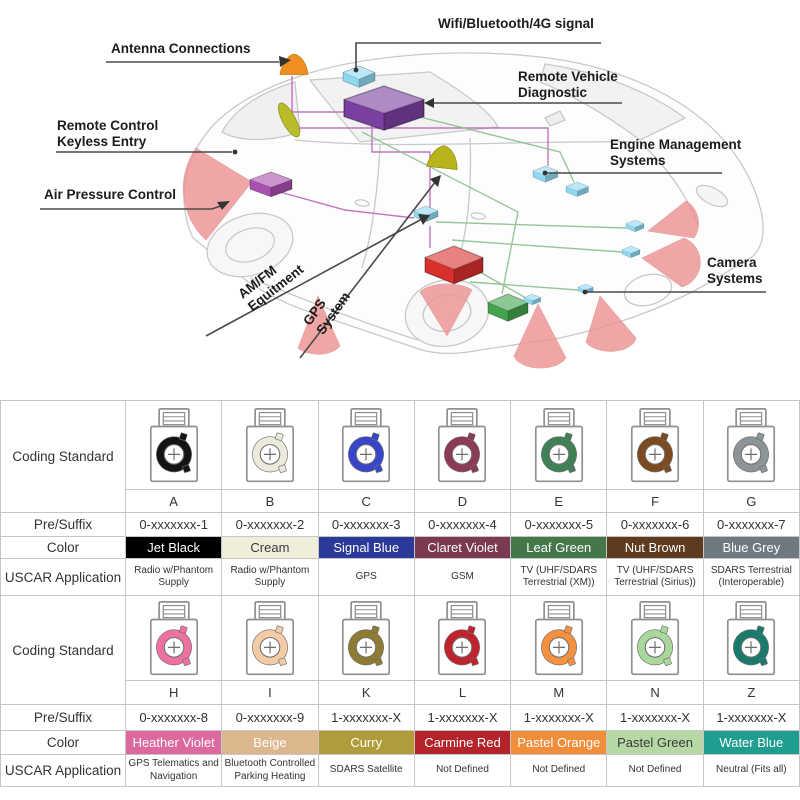 The image size is (800, 800). What do you see at coordinates (366, 770) in the screenshot?
I see `uscar-application: SDARS Satellite` at bounding box center [366, 770].